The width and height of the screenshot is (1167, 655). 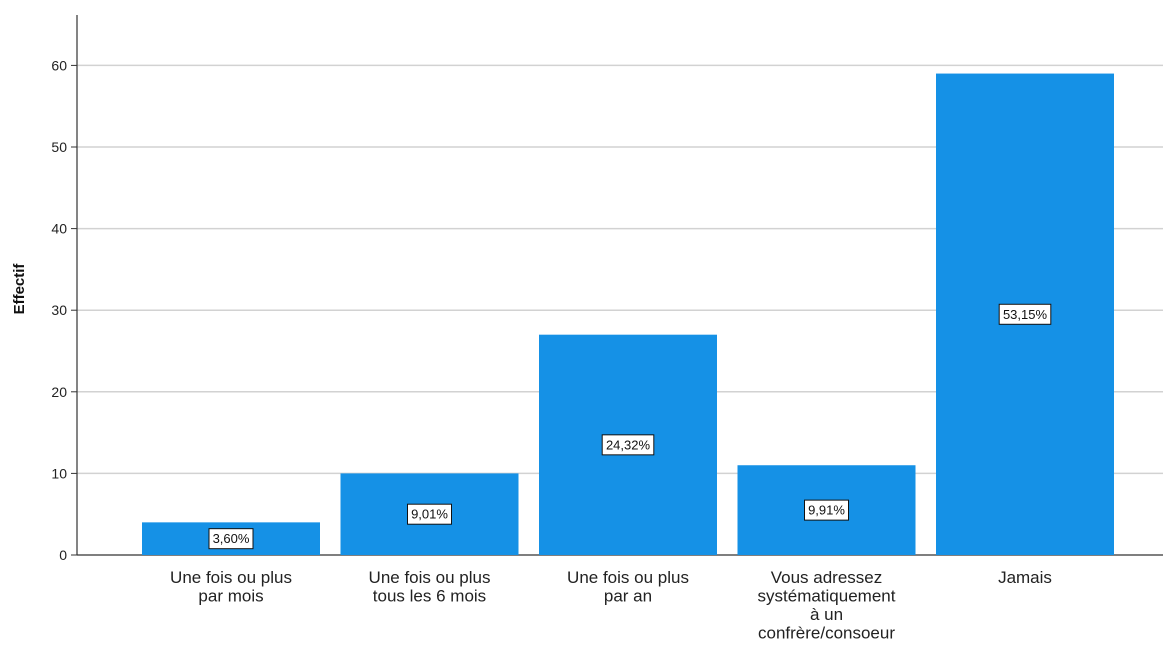 What do you see at coordinates (59, 147) in the screenshot?
I see `y-tick-label: 50` at bounding box center [59, 147].